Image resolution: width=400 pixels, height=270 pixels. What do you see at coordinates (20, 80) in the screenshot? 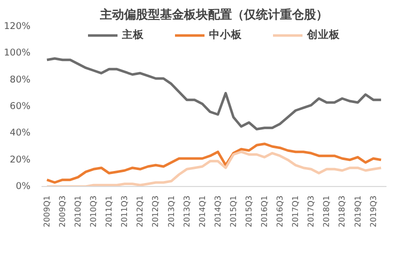
I see `y-tick-label: 80%` at bounding box center [20, 80].